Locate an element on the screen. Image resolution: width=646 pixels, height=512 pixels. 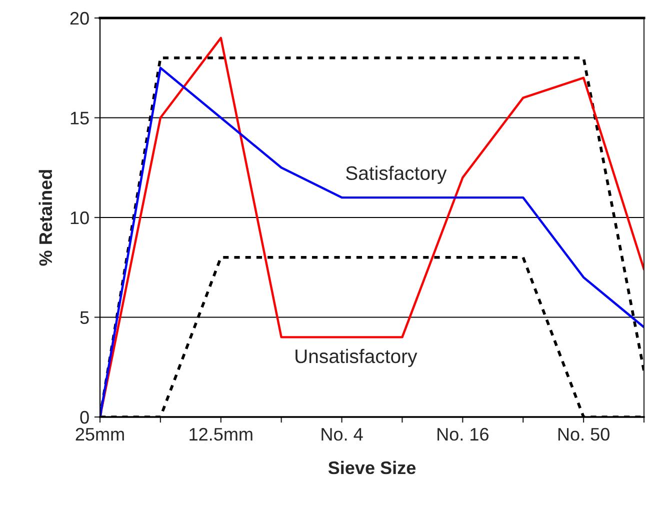
annotation: Unsatisfactory is located at coordinates (357, 358).